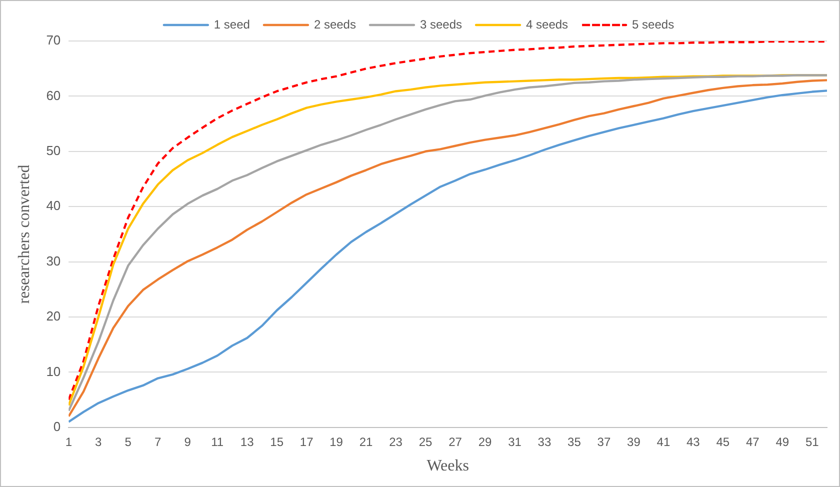  What do you see at coordinates (53, 206) in the screenshot?
I see `y-tick-label: 40` at bounding box center [53, 206].